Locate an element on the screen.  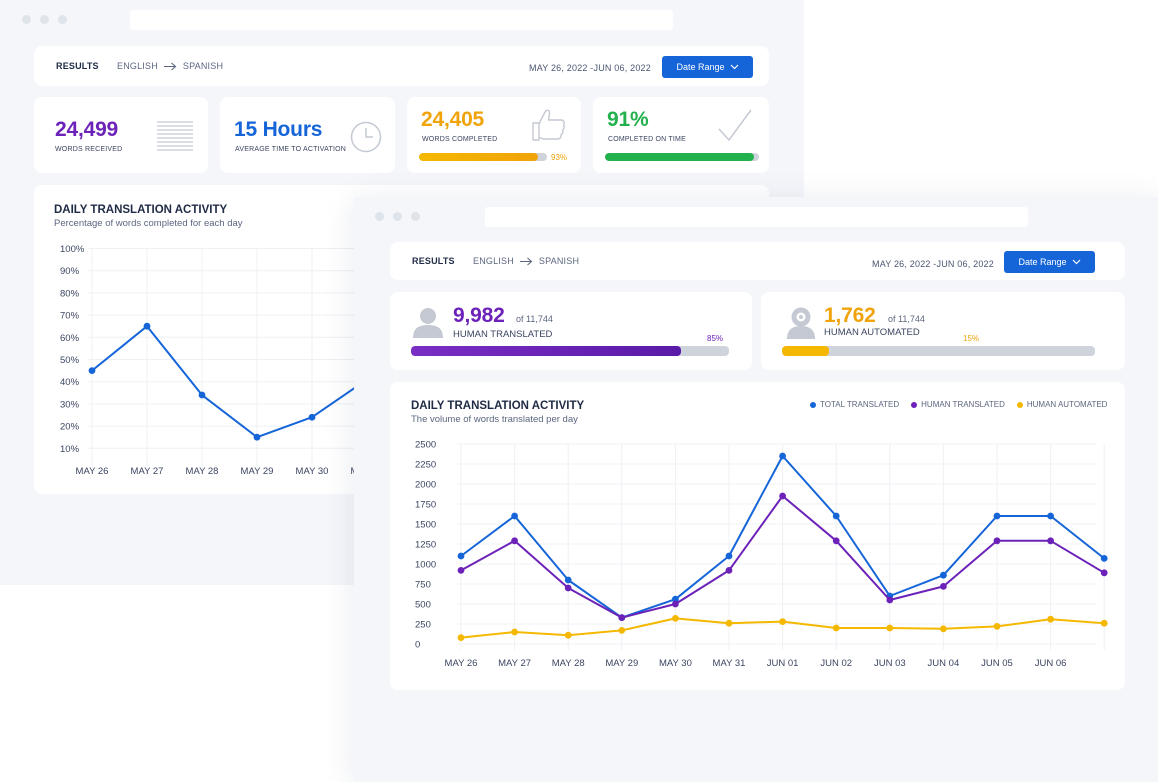
x-tick-label: MAY 29 is located at coordinates (257, 471).